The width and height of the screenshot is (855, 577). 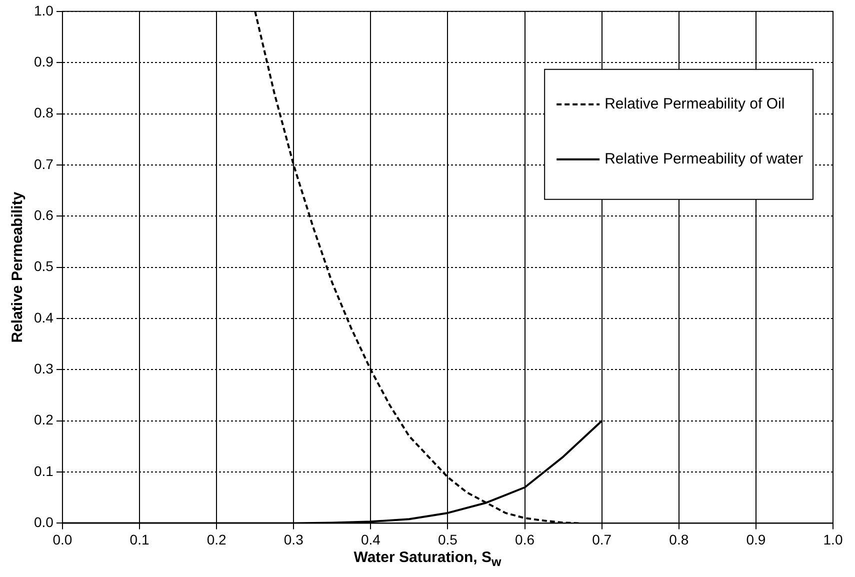 What do you see at coordinates (370, 539) in the screenshot?
I see `x-tick-label: 0.4` at bounding box center [370, 539].